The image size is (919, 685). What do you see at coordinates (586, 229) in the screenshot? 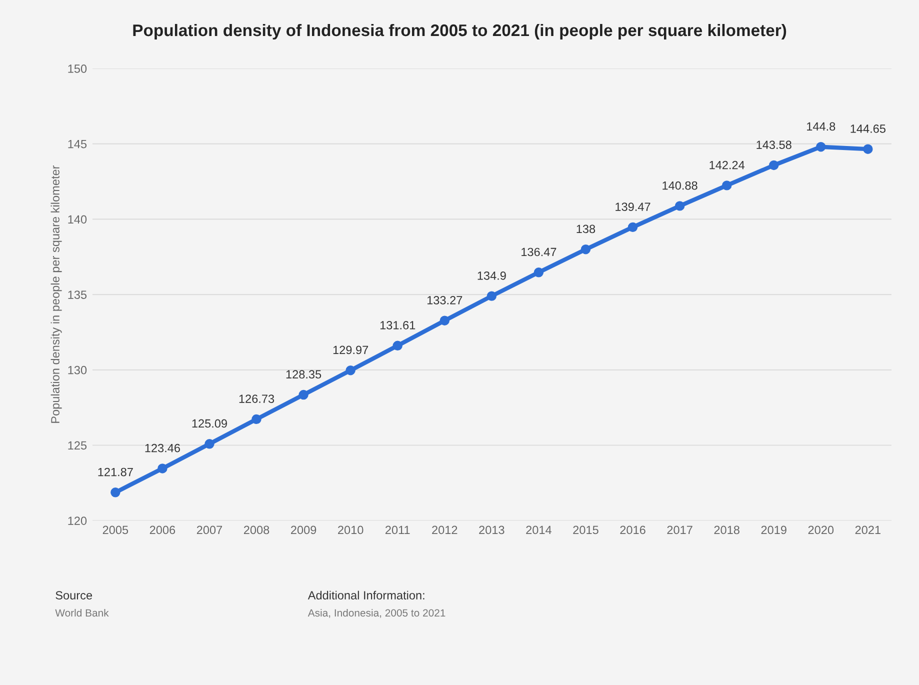
I see `data-label: 138` at bounding box center [586, 229].